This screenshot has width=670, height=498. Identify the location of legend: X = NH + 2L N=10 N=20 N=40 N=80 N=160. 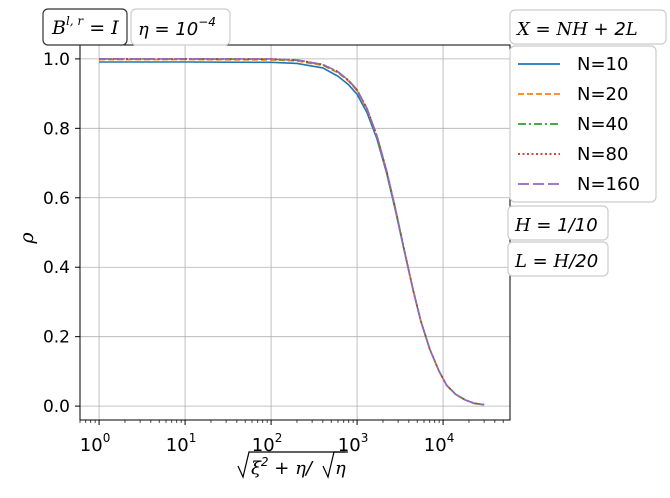
(588, 106).